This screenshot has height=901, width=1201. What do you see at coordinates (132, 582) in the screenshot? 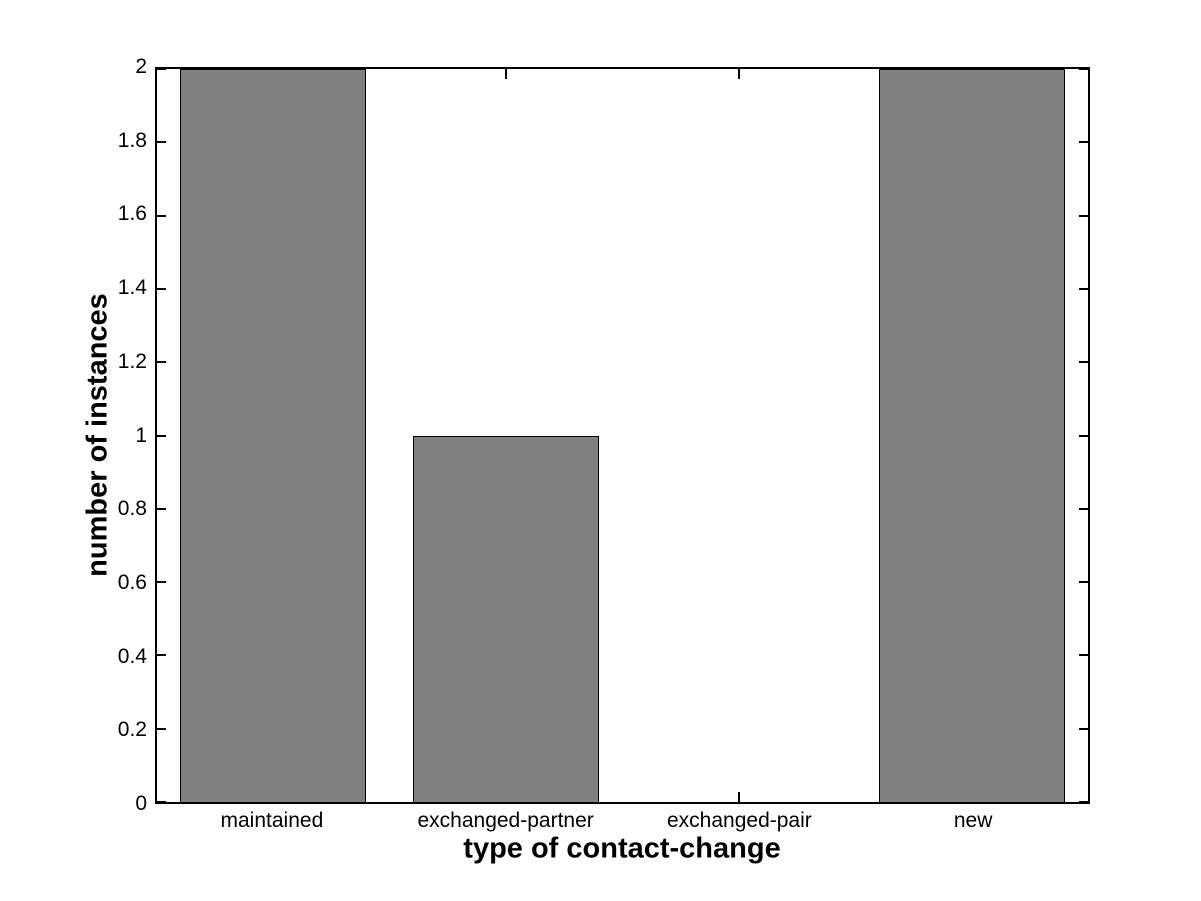
I see `y-tick-label: 0.6` at bounding box center [132, 582].